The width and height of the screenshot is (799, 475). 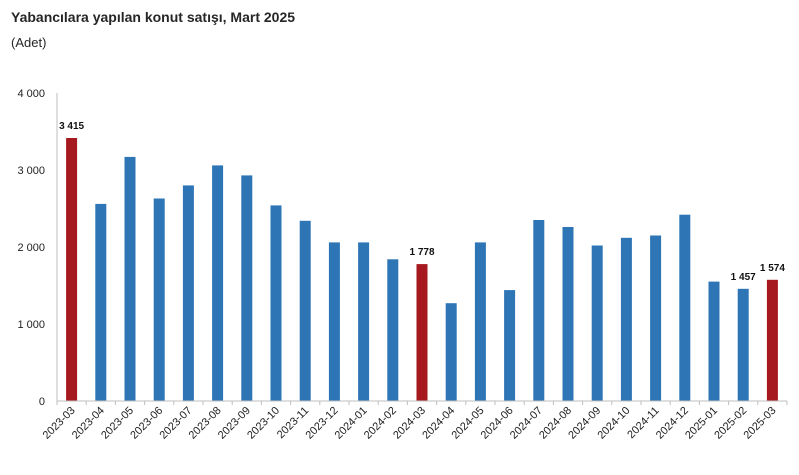 I want to click on y-tick-label: 1 000, so click(x=31, y=325).